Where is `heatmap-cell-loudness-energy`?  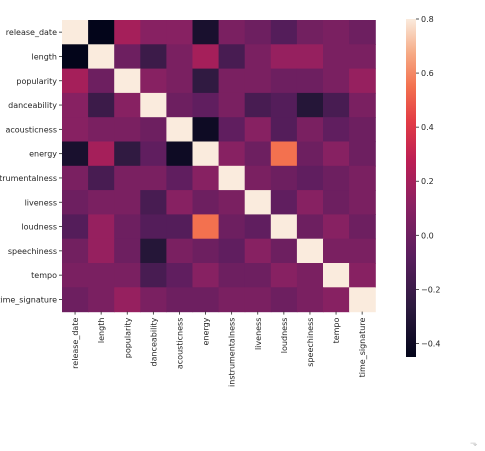 heatmap-cell-loudness-energy is located at coordinates (206, 227).